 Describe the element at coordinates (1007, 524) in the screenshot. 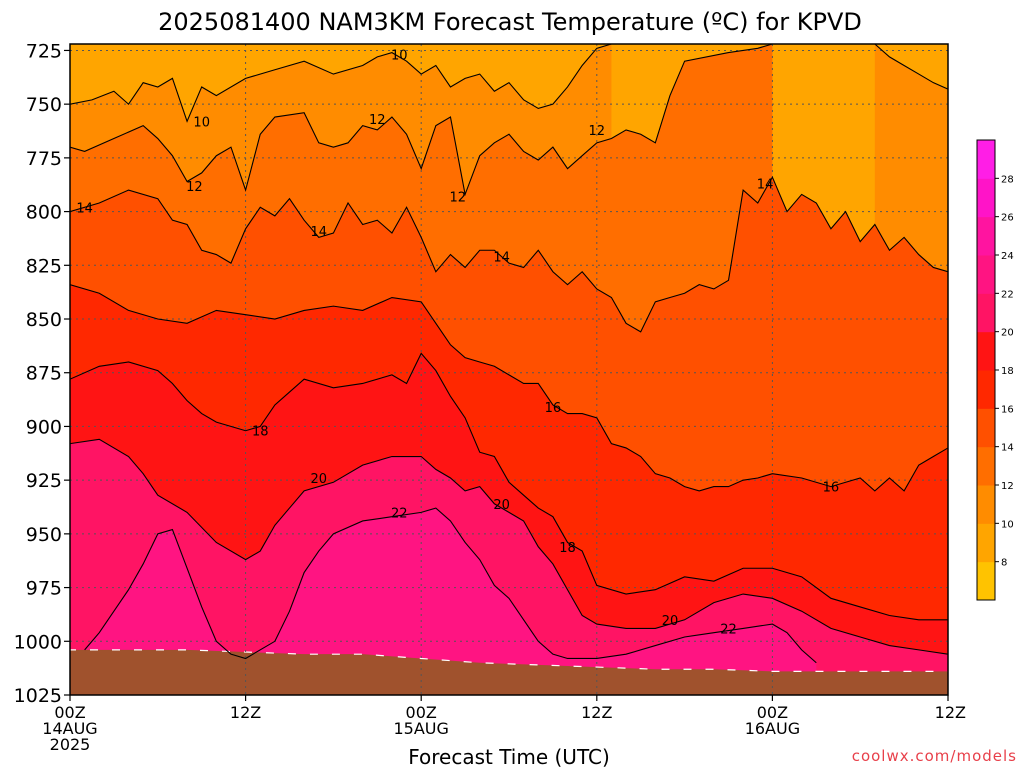

I see `colorbar-label: 10` at that location.